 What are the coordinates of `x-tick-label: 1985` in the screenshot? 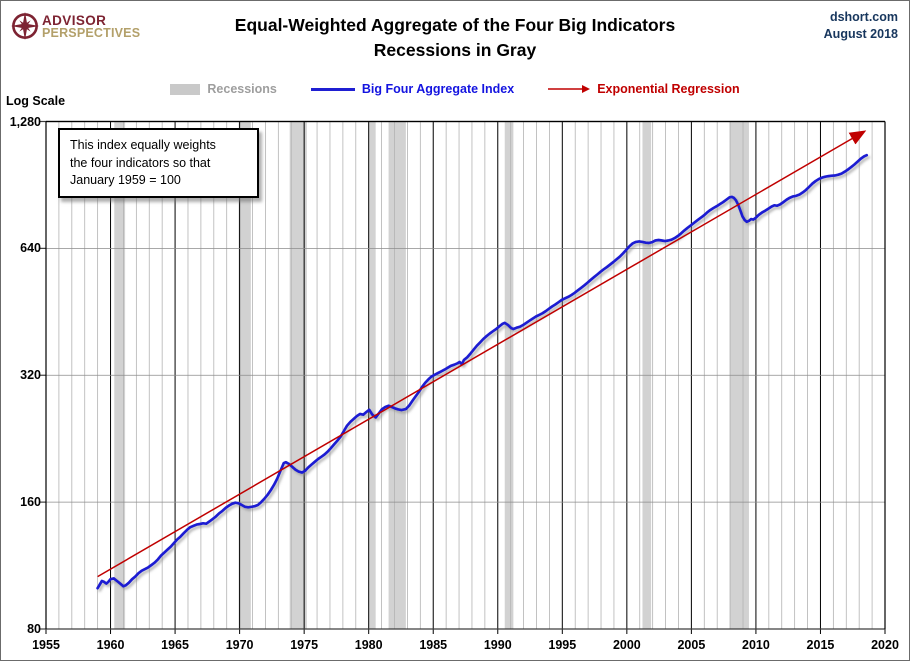 It's located at (433, 645).